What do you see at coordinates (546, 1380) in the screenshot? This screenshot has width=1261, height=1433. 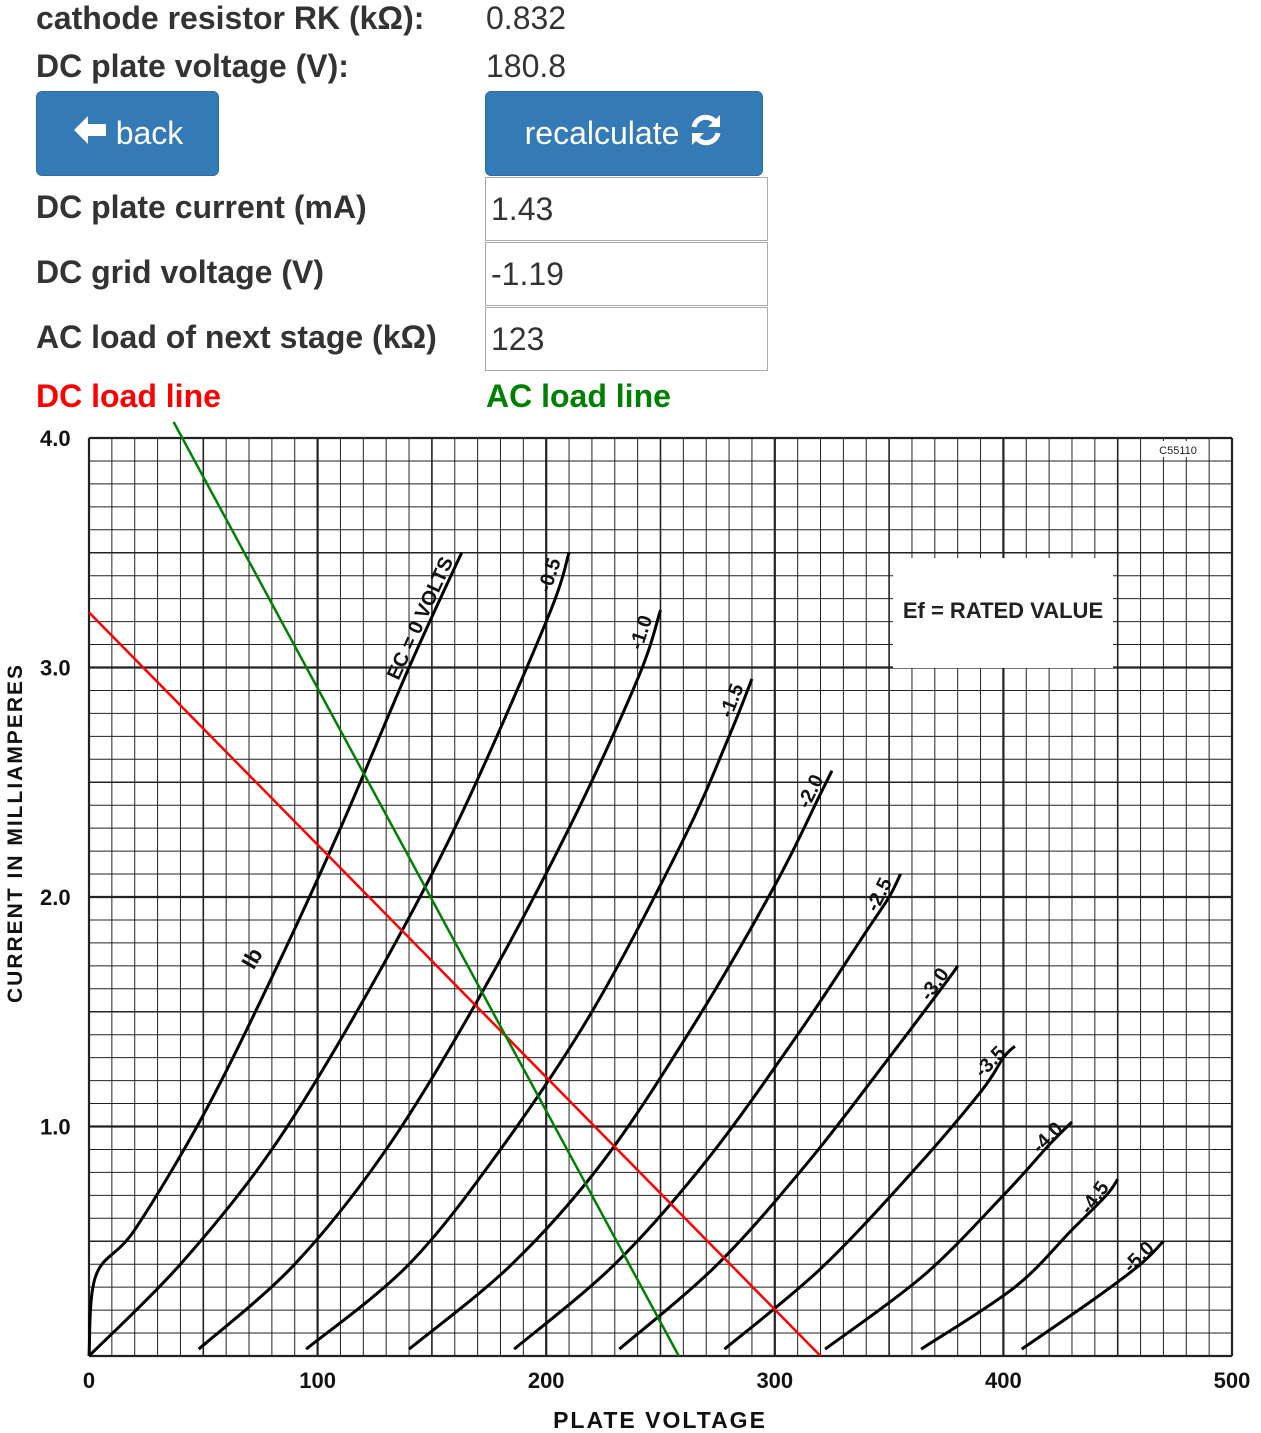 I see `x-tick-label: 200` at bounding box center [546, 1380].